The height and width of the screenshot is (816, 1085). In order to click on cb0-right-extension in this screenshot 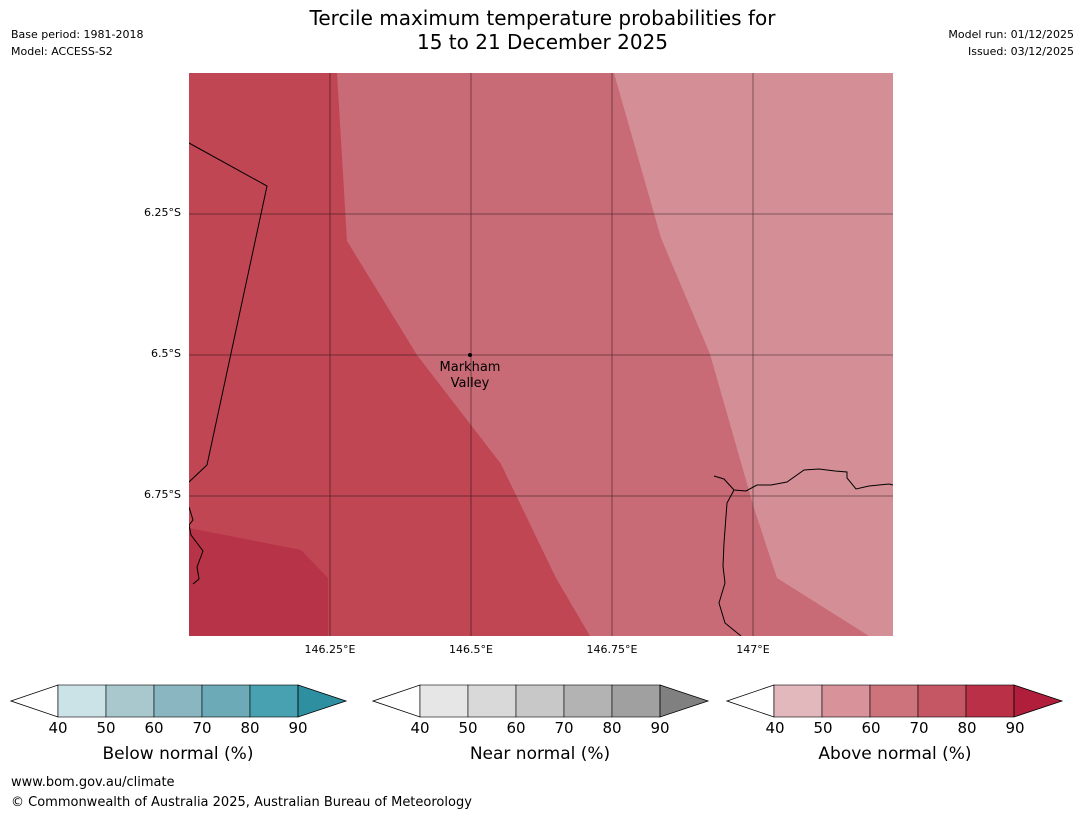, I will do `click(322, 701)`.